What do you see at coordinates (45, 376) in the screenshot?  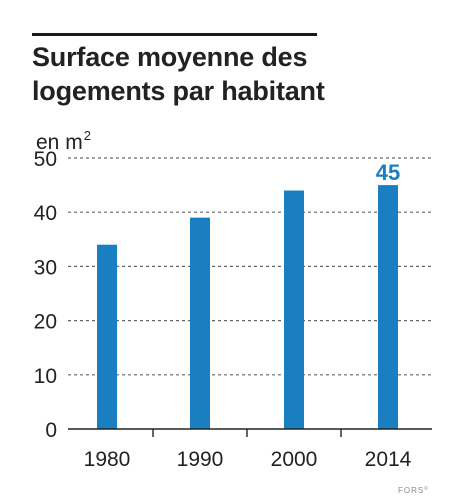 I see `y-tick-label: 10` at bounding box center [45, 376].